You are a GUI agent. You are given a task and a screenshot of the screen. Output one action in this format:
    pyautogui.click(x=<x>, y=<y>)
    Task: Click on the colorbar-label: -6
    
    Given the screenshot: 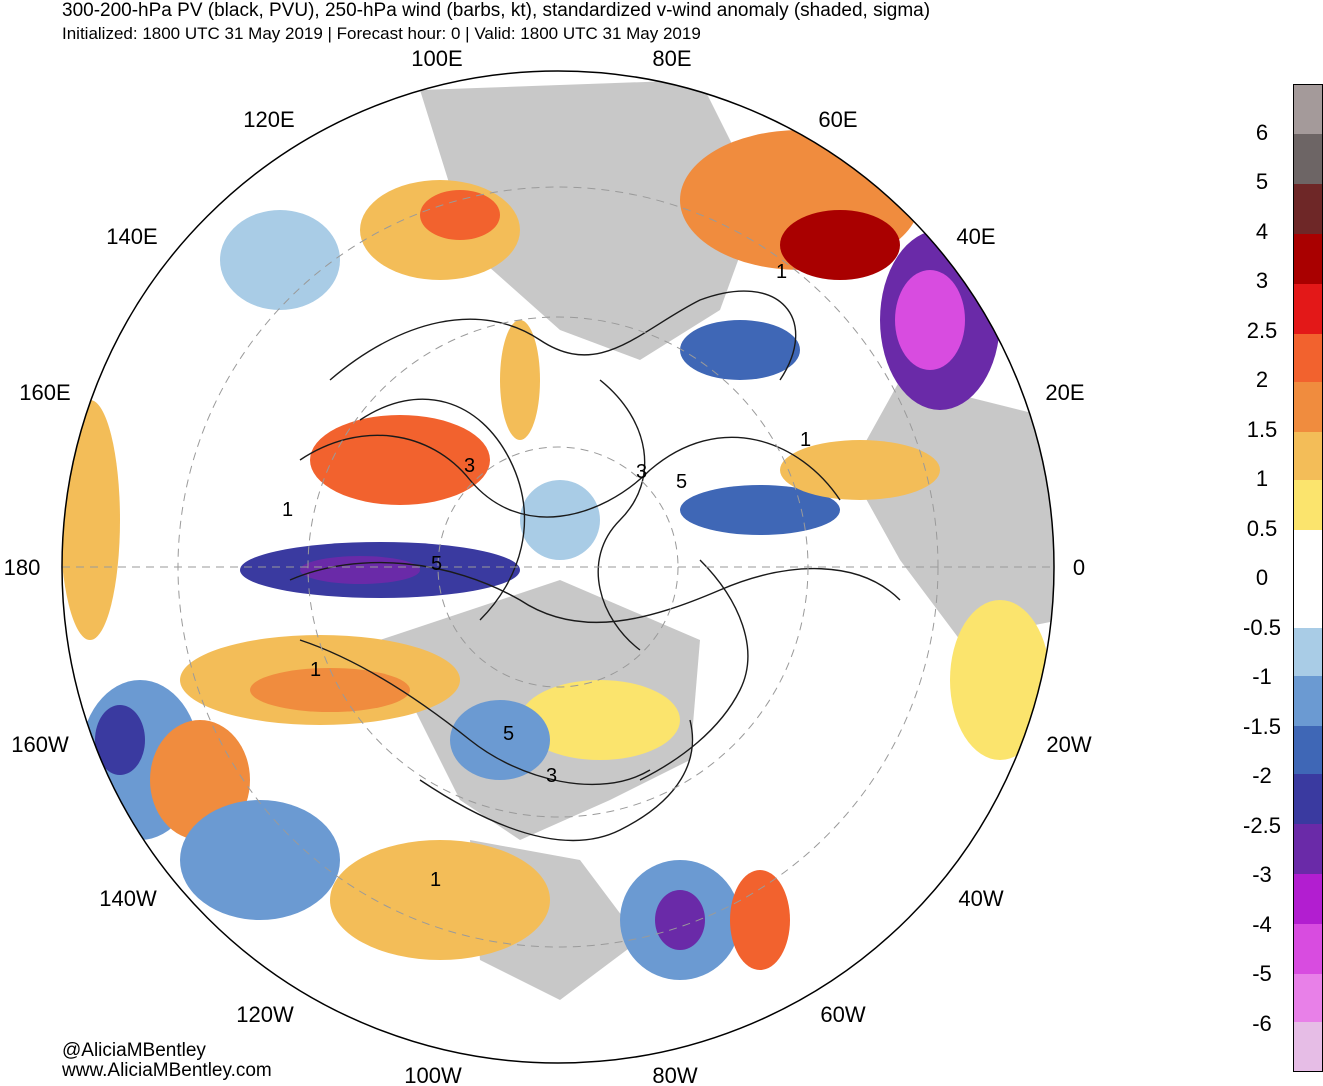 What is the action you would take?
    pyautogui.click(x=1262, y=1023)
    